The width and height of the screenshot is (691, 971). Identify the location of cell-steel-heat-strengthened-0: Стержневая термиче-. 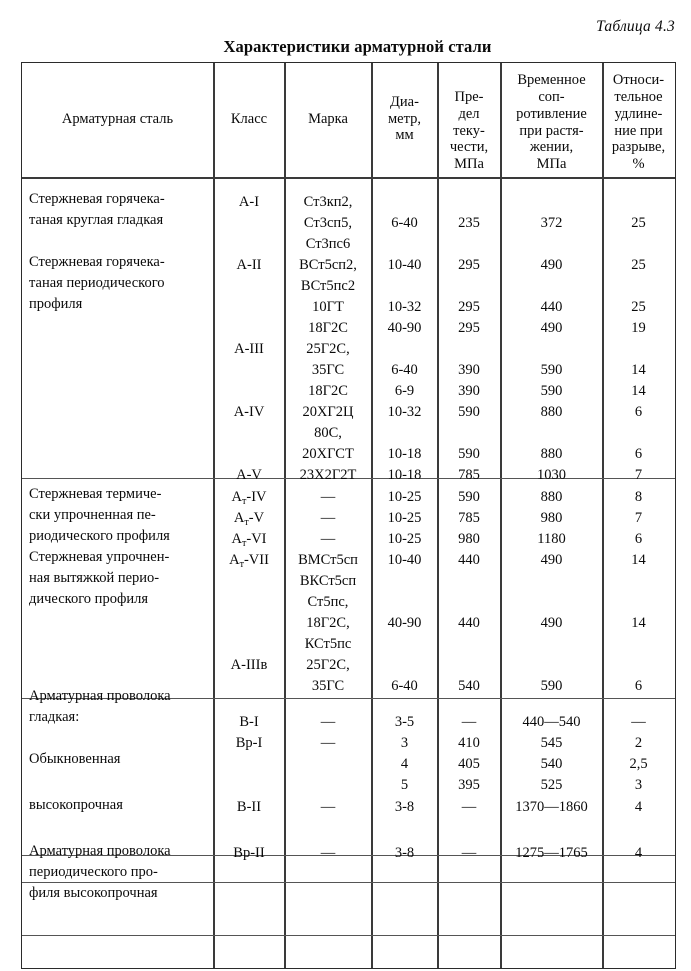
(95, 494).